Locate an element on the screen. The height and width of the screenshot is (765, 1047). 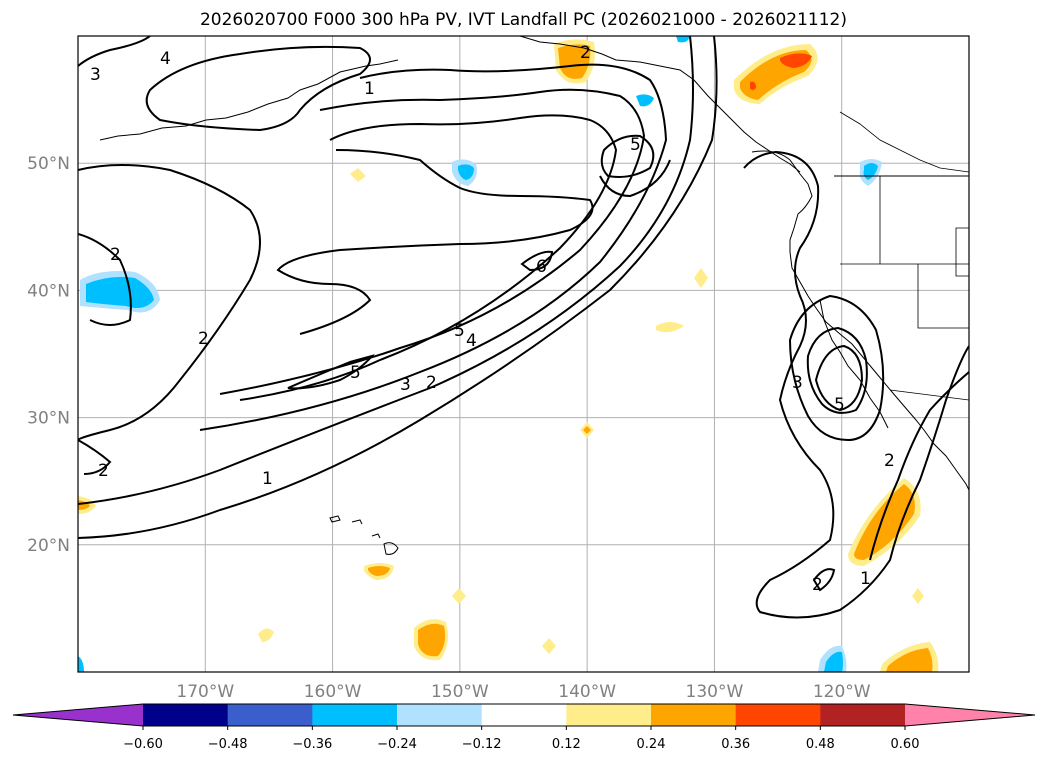
north-america-coast is located at coordinates (860, 320).